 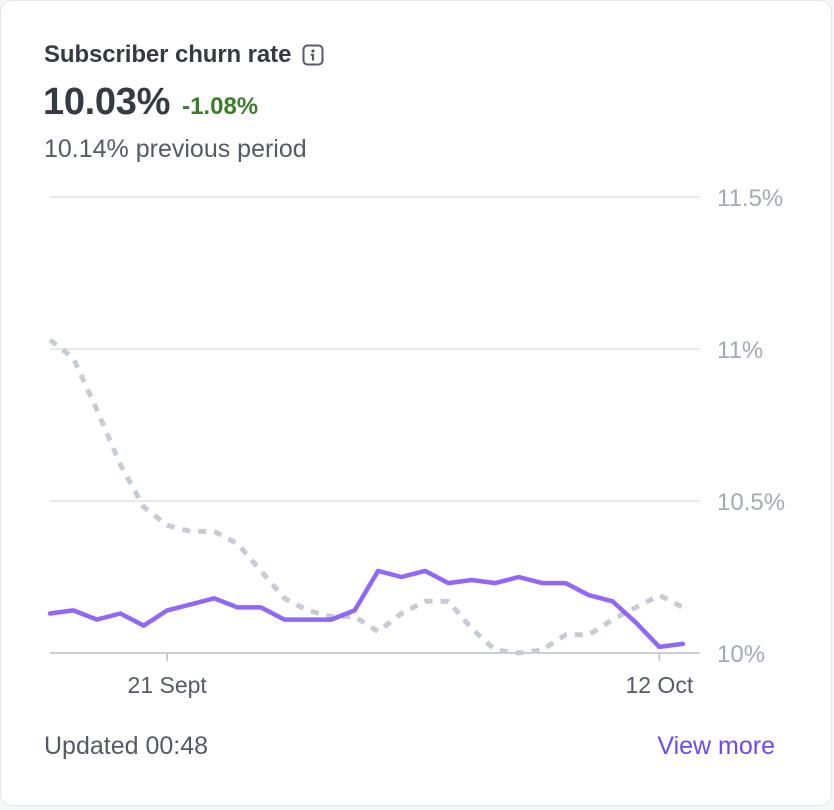 I want to click on x-tick-label: 12 Oct, so click(x=659, y=685).